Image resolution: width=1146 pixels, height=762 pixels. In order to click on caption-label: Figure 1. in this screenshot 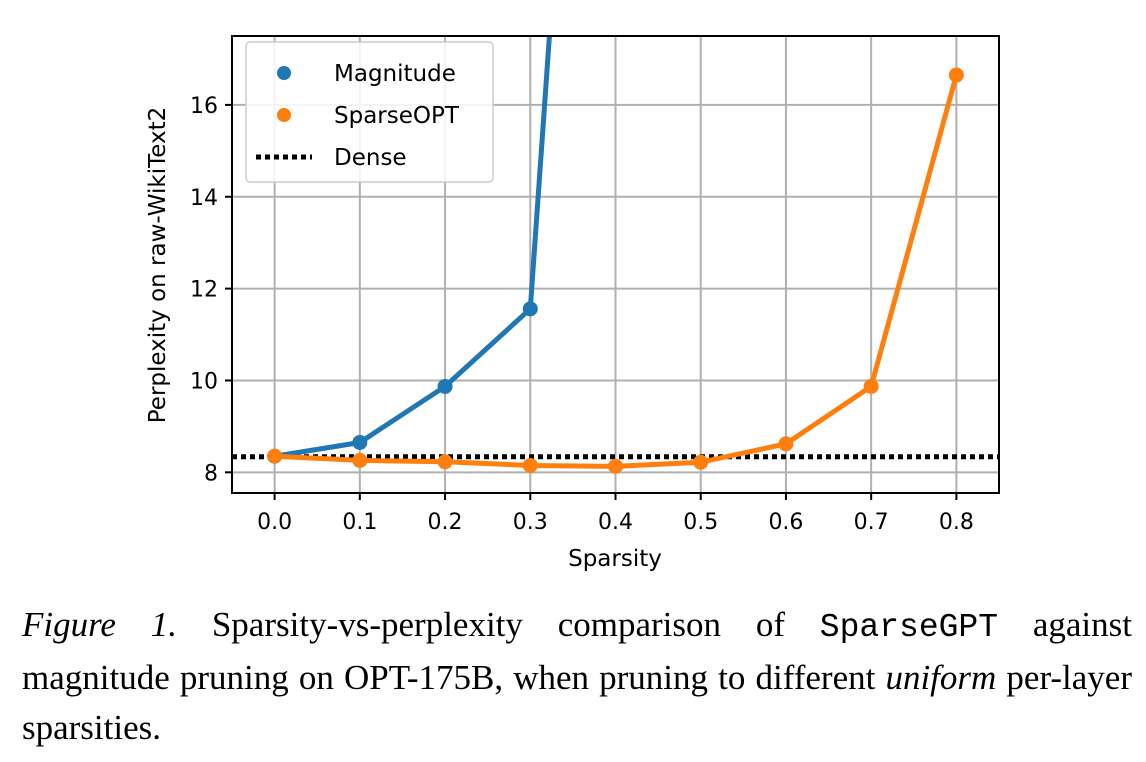, I will do `click(100, 624)`.